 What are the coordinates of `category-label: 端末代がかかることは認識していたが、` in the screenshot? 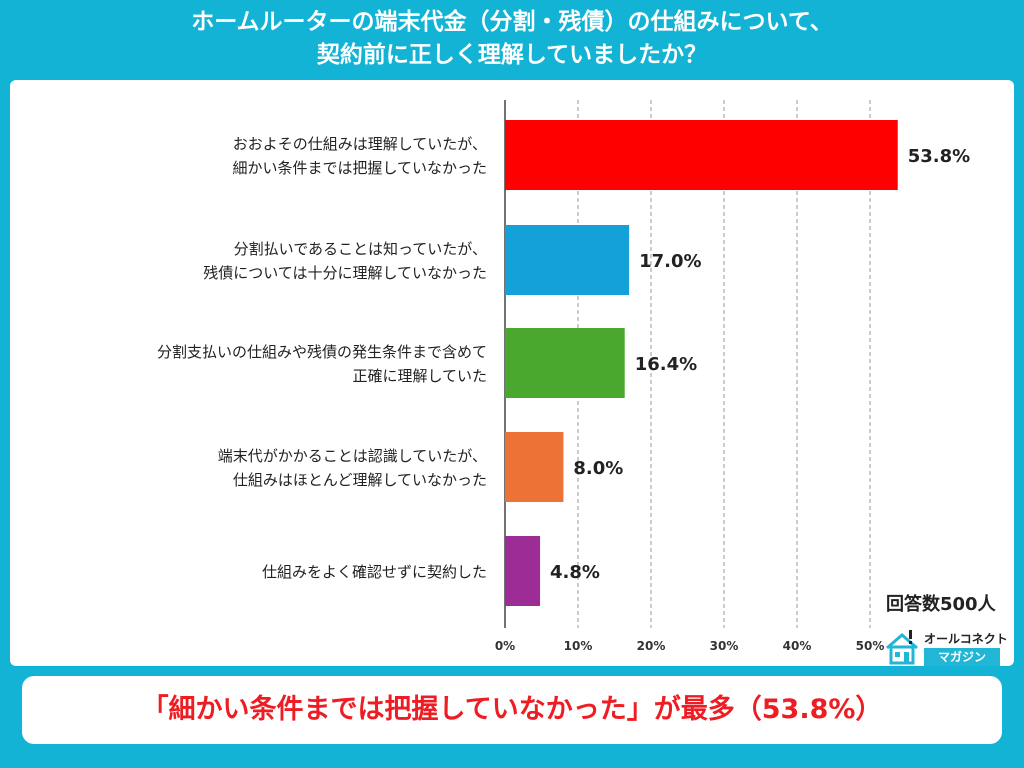 It's located at (352, 456).